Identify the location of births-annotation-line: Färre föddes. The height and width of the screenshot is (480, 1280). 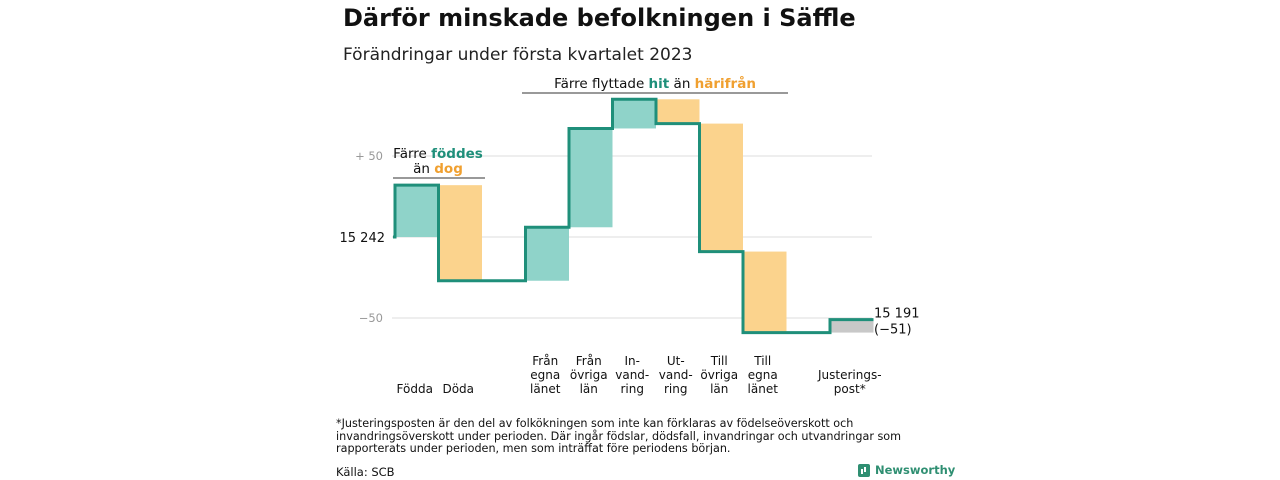
(438, 154).